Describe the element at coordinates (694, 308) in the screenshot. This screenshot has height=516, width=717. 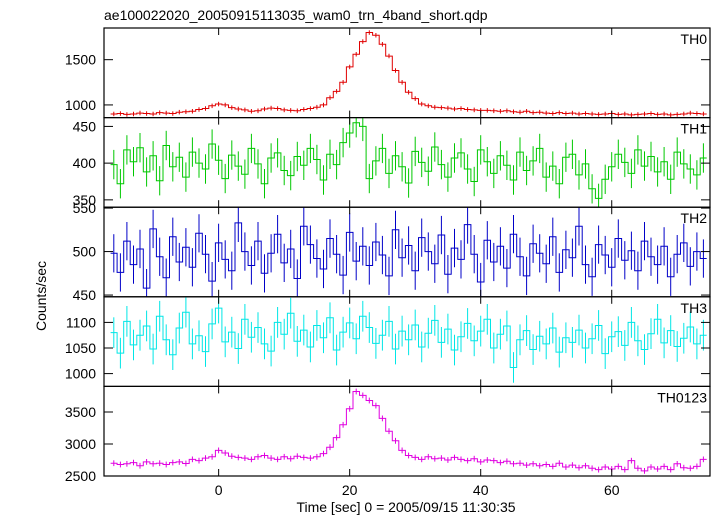
I see `panel-label: TH3` at that location.